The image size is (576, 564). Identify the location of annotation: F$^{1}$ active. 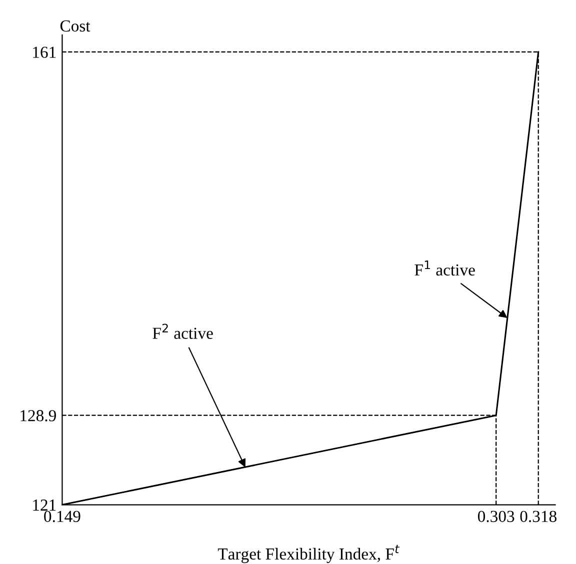
(444, 268).